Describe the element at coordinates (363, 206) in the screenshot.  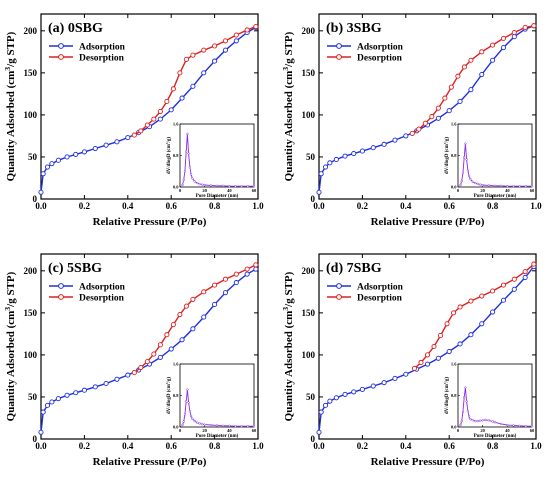
I see `x-tick-label: 0.2` at that location.